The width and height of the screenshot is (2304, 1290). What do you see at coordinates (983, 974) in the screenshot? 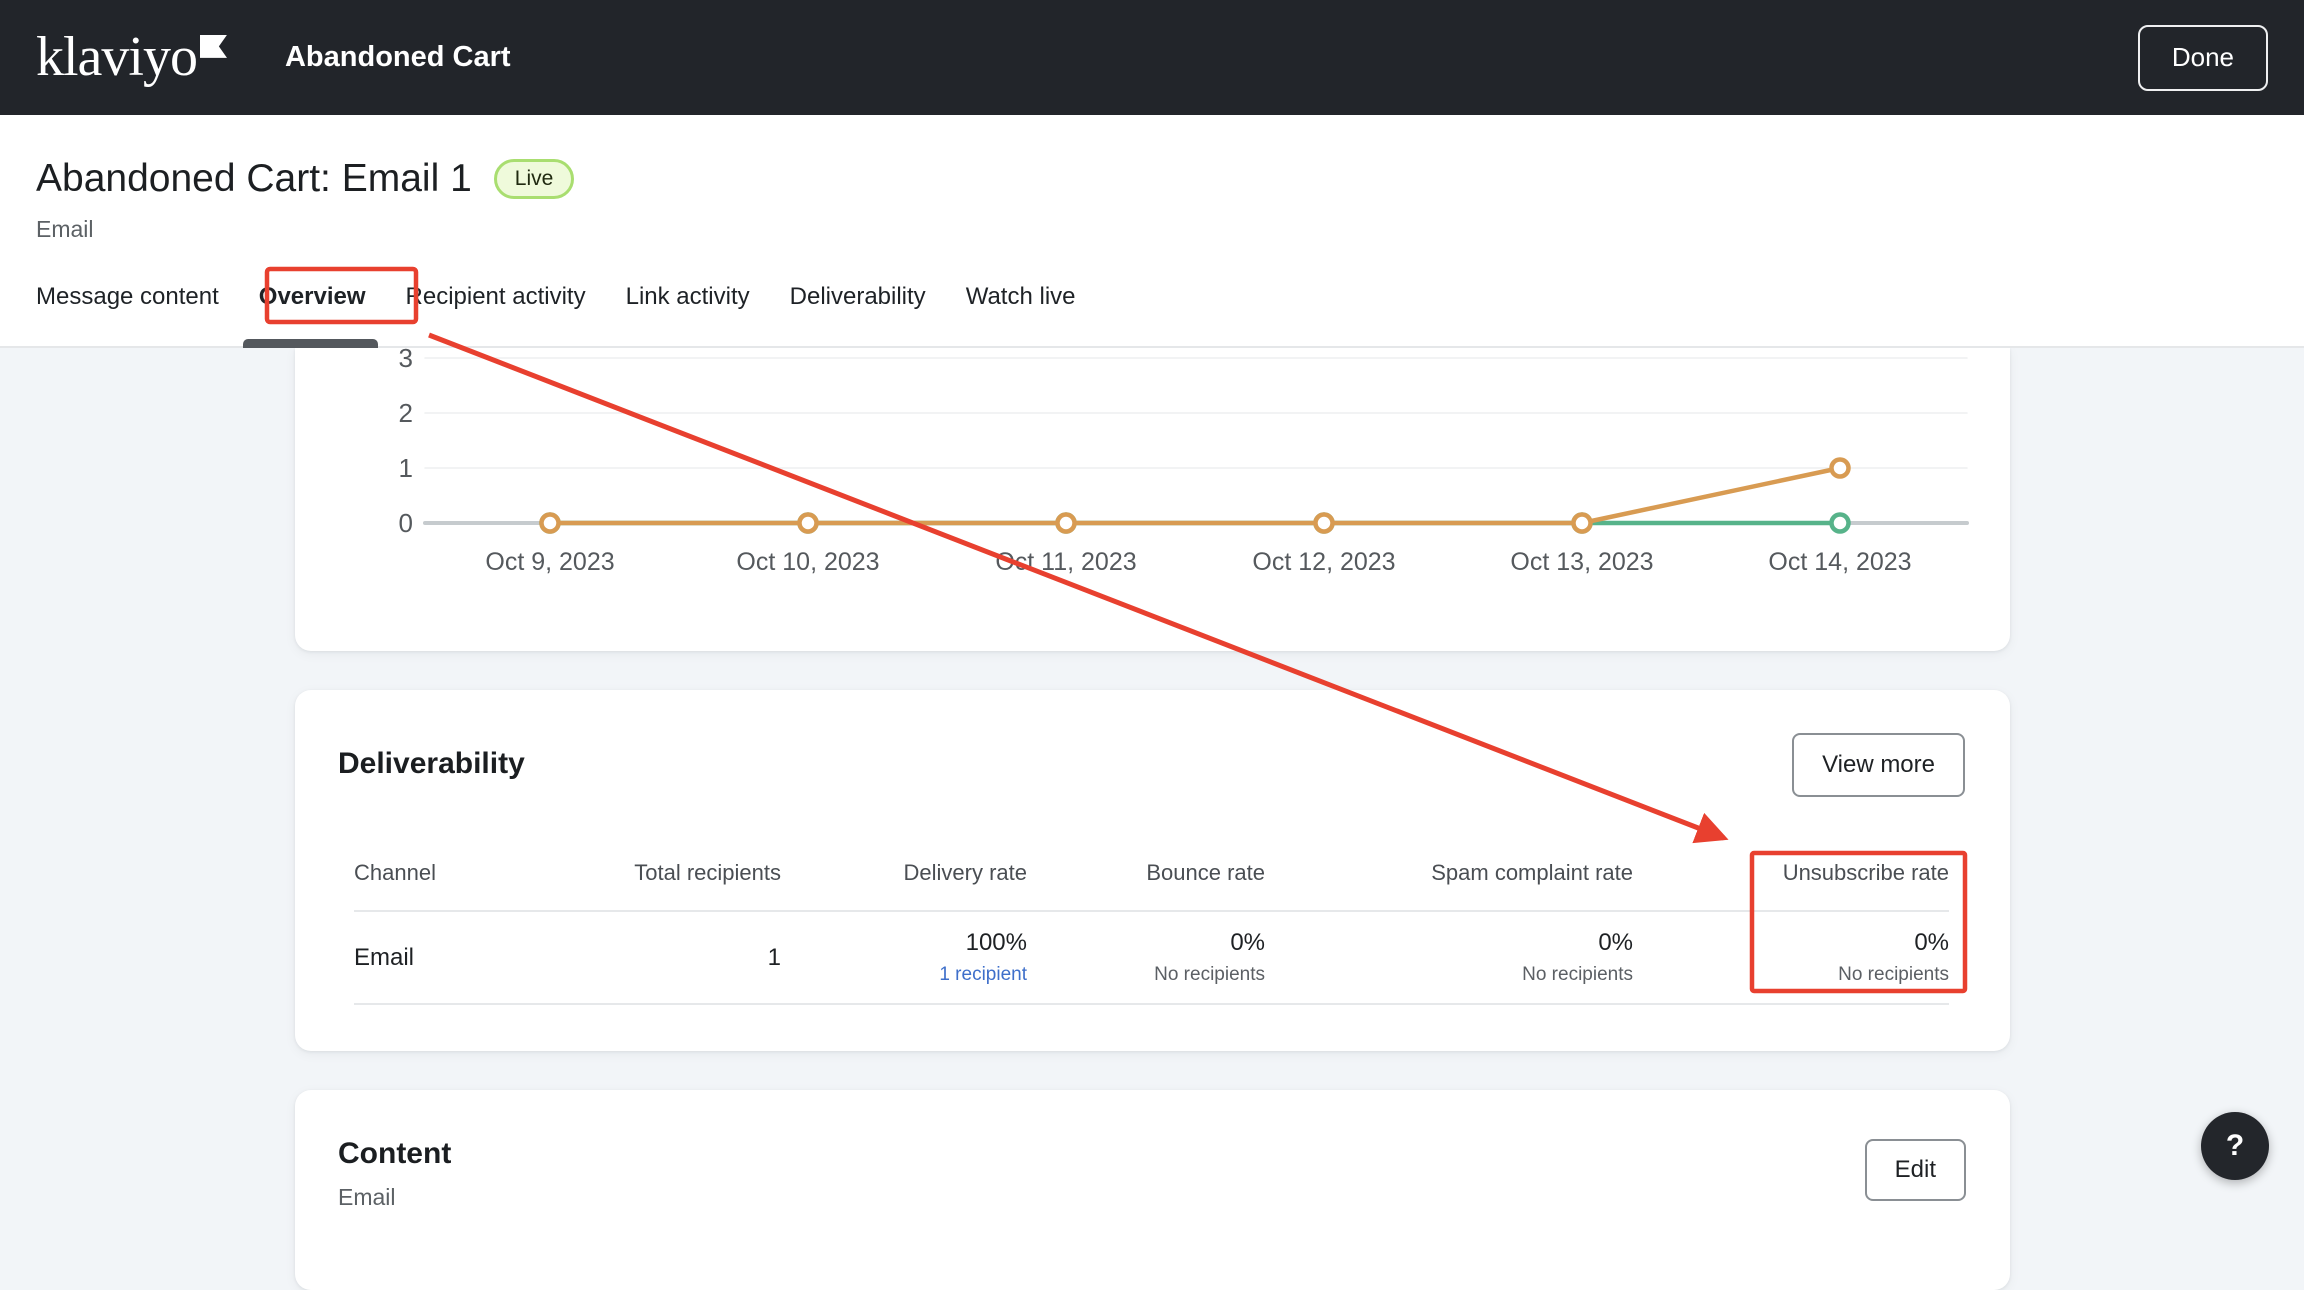
I see `recipient-count-link: 1 recipient` at bounding box center [983, 974].